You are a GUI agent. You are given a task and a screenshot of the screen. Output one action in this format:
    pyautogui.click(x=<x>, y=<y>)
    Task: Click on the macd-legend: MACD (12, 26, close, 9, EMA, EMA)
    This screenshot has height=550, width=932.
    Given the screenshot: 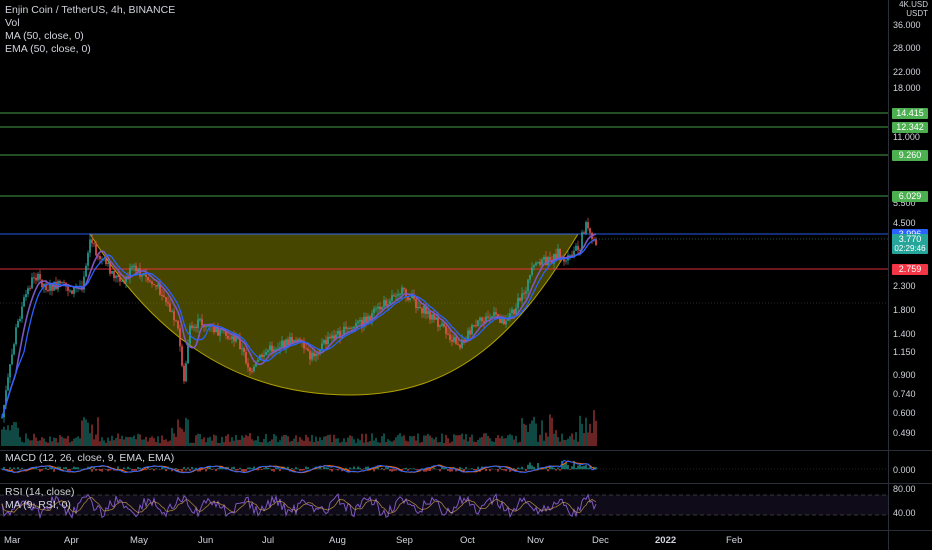 What is the action you would take?
    pyautogui.click(x=89, y=458)
    